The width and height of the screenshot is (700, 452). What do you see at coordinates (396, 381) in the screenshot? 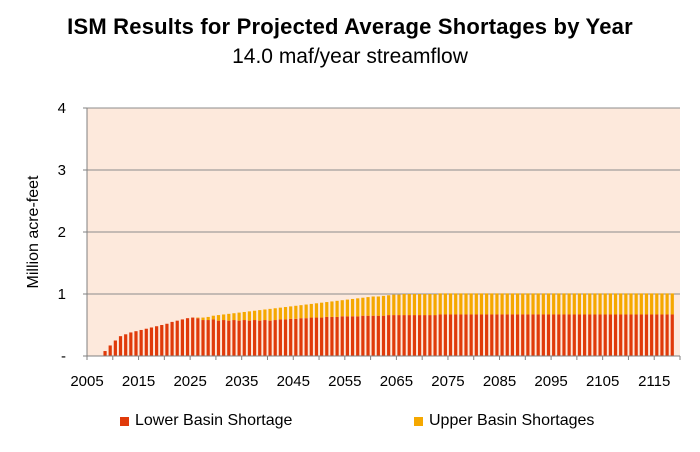
I see `x-tick-label: 2065` at bounding box center [396, 381].